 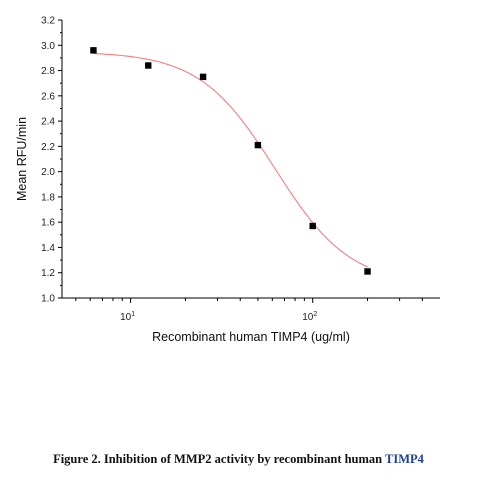 I want to click on y-tick-label: 3.2, so click(x=48, y=21).